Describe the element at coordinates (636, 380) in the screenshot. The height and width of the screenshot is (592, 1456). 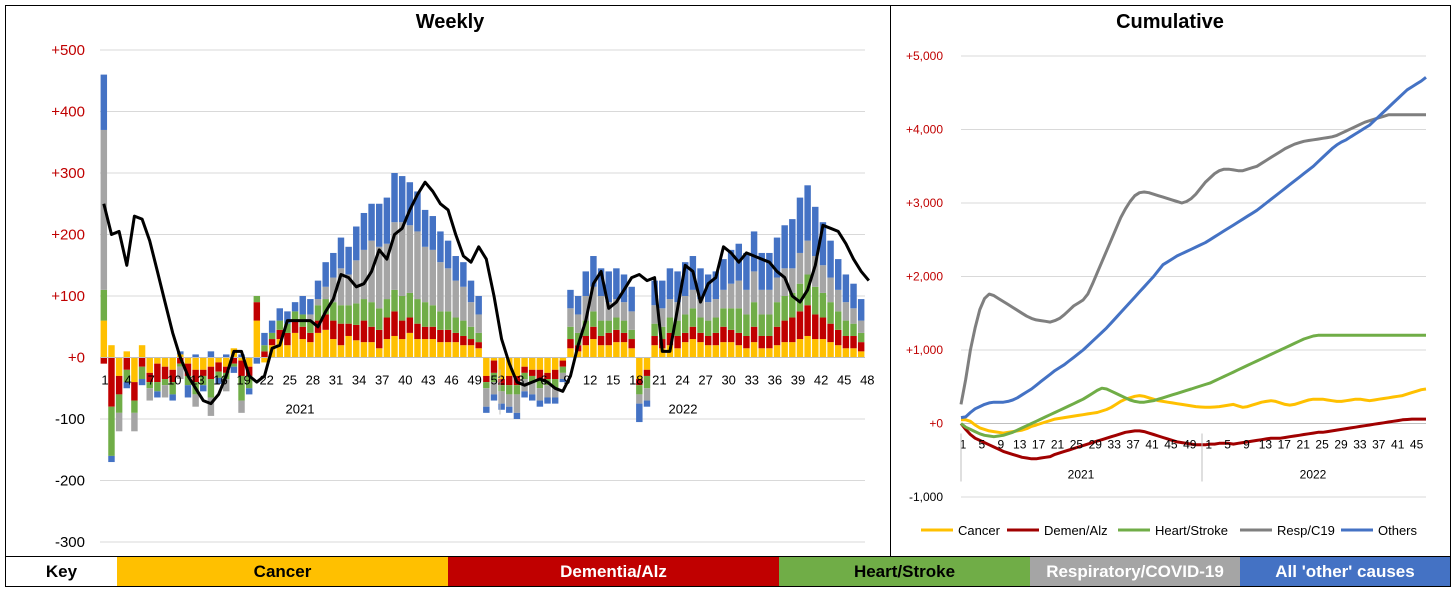
I see `weekly-x-tick-label: 18` at that location.